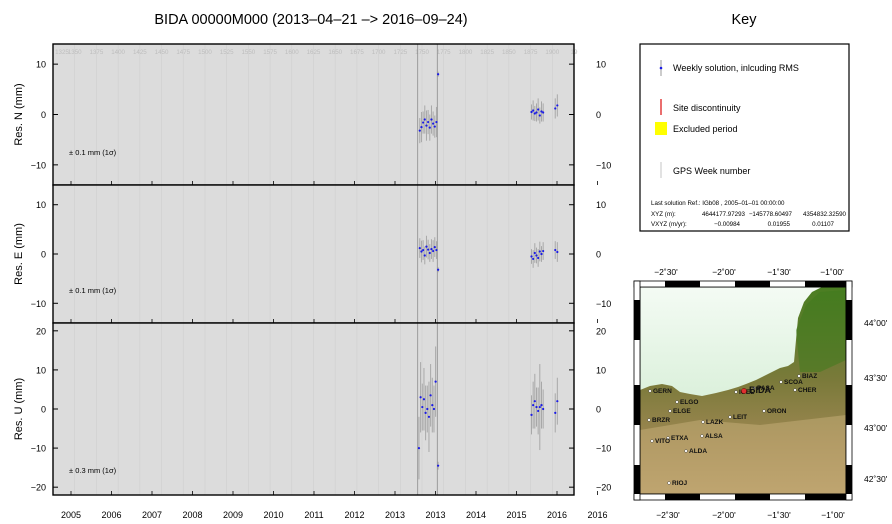 Image resolution: width=892 pixels, height=524 pixels. I want to click on station-label: CHER, so click(807, 390).